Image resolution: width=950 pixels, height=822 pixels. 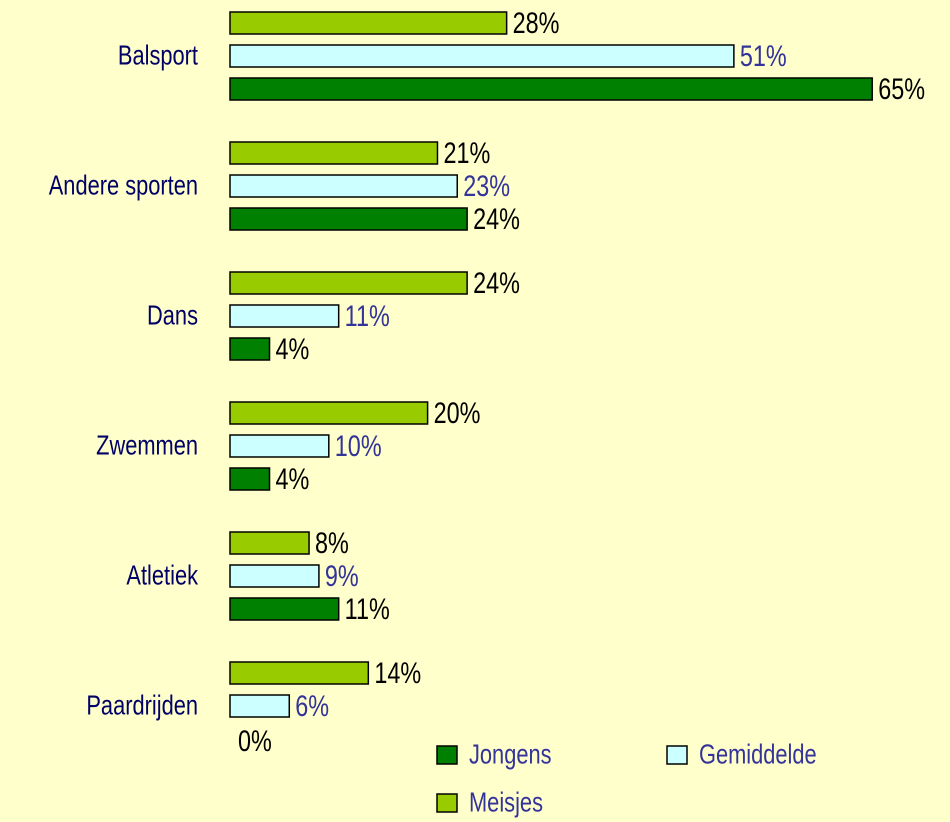 What do you see at coordinates (763, 55) in the screenshot?
I see `data-label: 51%` at bounding box center [763, 55].